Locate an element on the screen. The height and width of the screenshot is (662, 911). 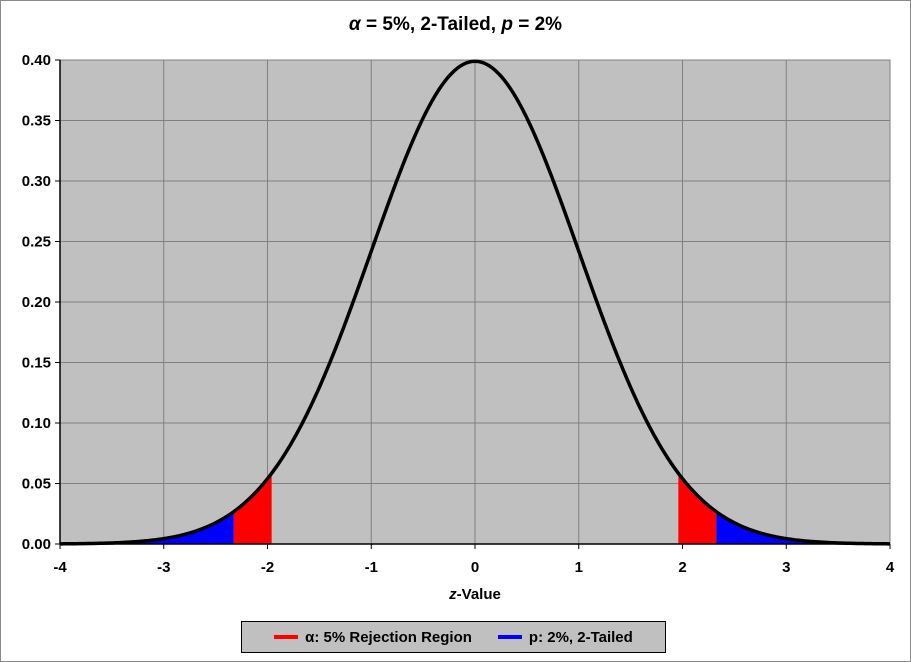
x-axis-label: z-Value is located at coordinates (455, 594).